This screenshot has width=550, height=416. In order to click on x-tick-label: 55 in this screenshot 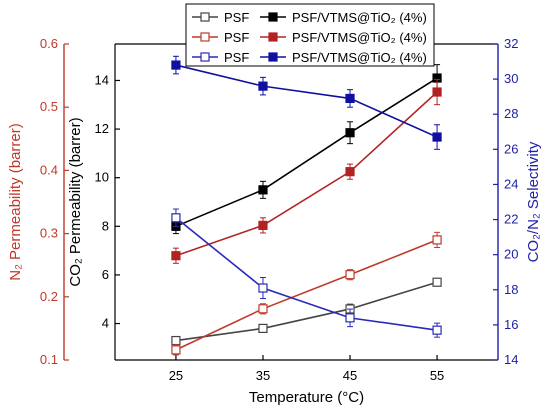, I will do `click(437, 375)`.